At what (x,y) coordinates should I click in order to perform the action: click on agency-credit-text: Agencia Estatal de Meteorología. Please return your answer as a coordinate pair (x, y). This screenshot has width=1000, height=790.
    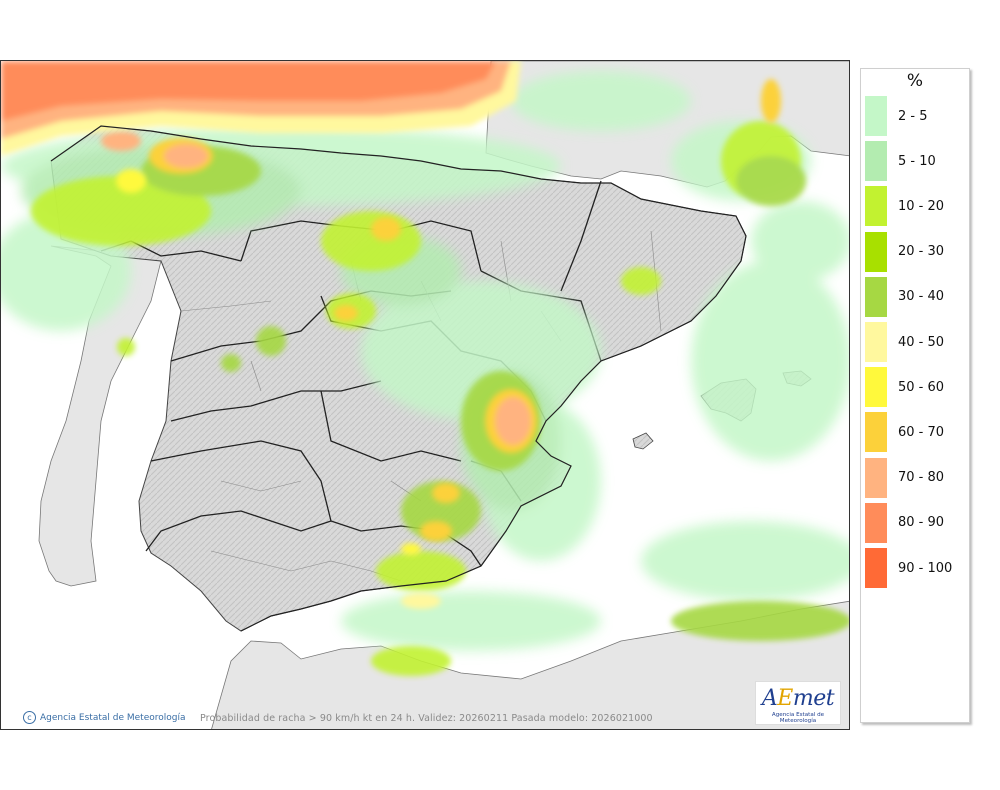
    Looking at the image, I should click on (113, 717).